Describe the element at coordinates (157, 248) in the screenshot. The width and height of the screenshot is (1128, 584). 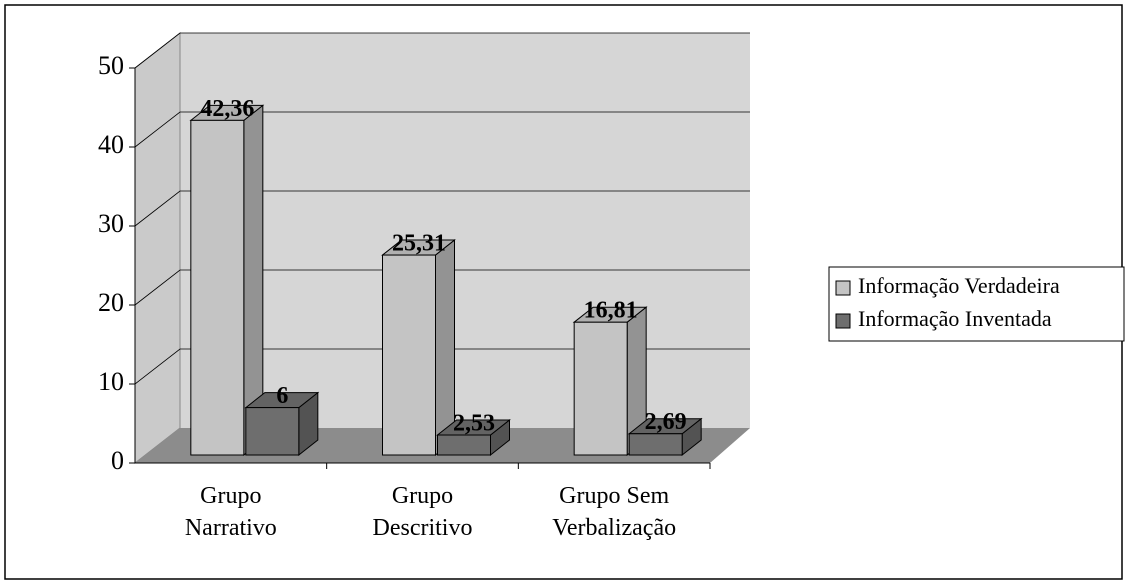
I see `side-wall` at that location.